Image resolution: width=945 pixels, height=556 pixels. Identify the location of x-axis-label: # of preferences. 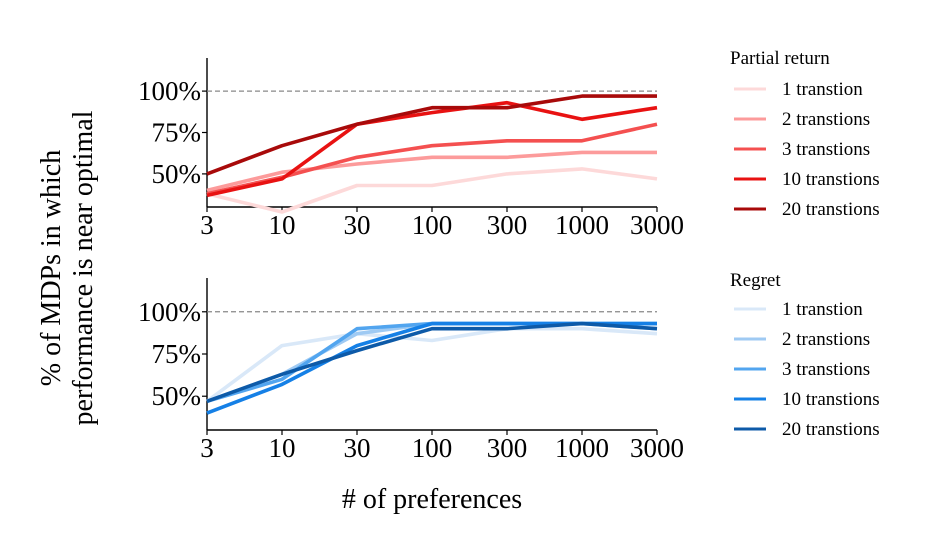
(432, 499).